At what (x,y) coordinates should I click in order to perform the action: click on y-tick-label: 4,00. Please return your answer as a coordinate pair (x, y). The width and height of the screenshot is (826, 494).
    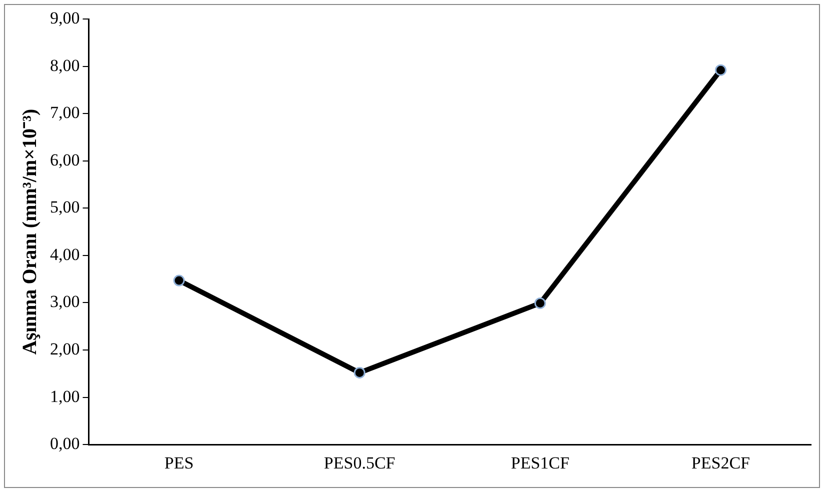
    Looking at the image, I should click on (65, 254).